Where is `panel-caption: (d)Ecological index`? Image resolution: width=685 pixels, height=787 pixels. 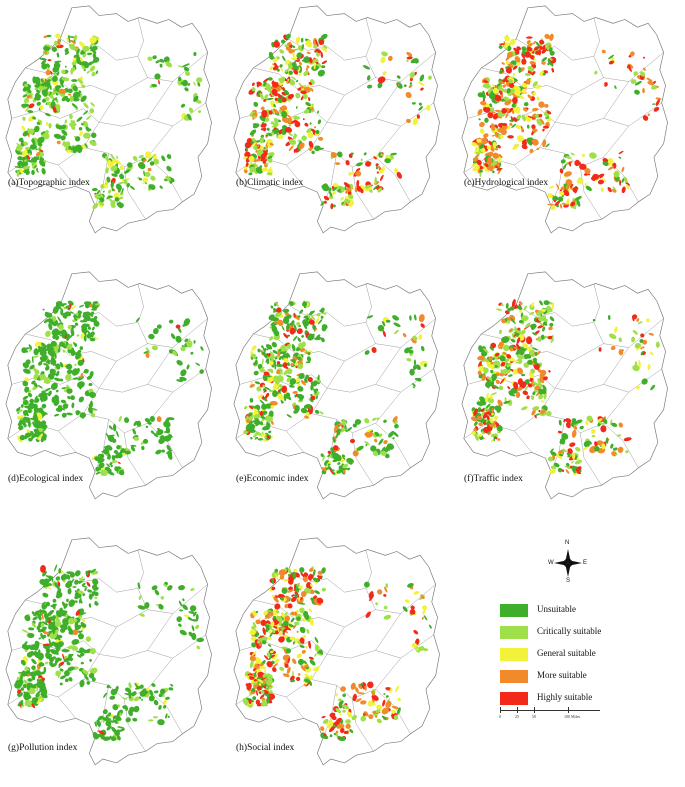 panel-caption: (d)Ecological index is located at coordinates (46, 479).